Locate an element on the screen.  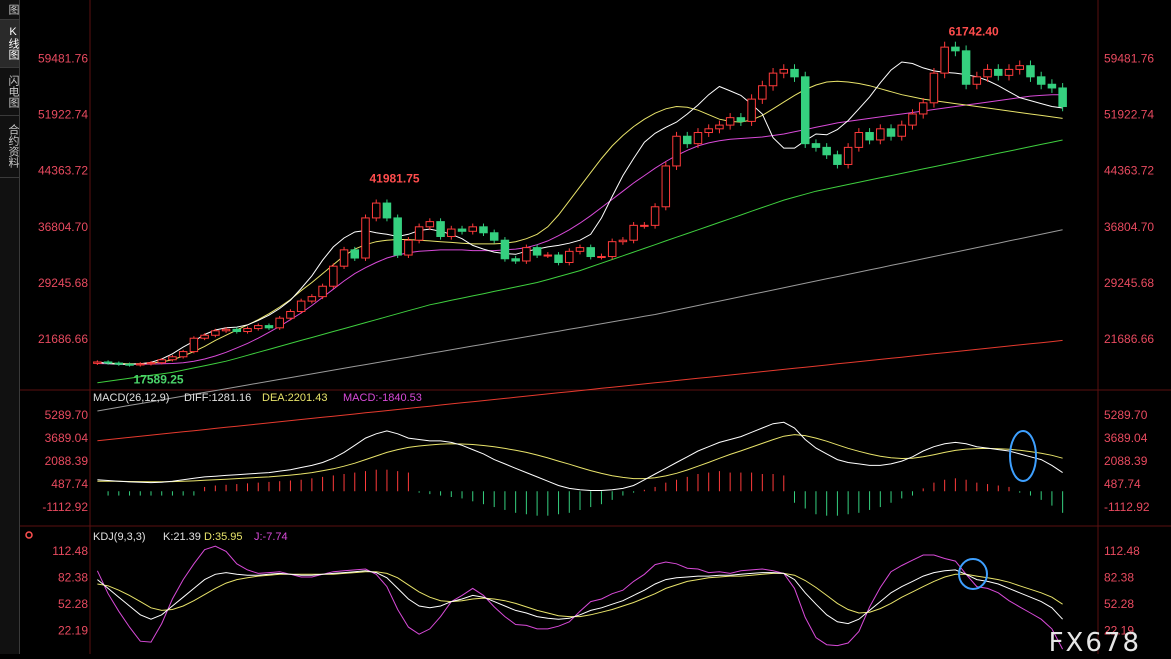
kdj-ytick-left: 22.19 is located at coordinates (73, 630).